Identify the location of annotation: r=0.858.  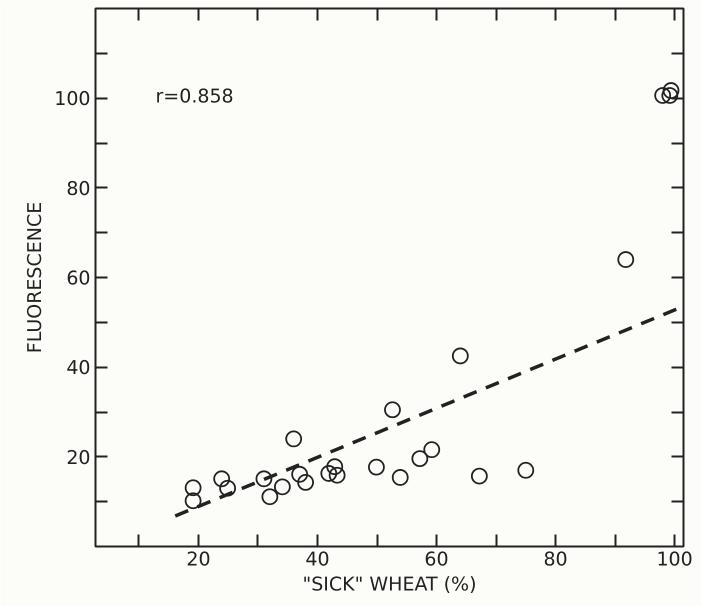
(195, 97).